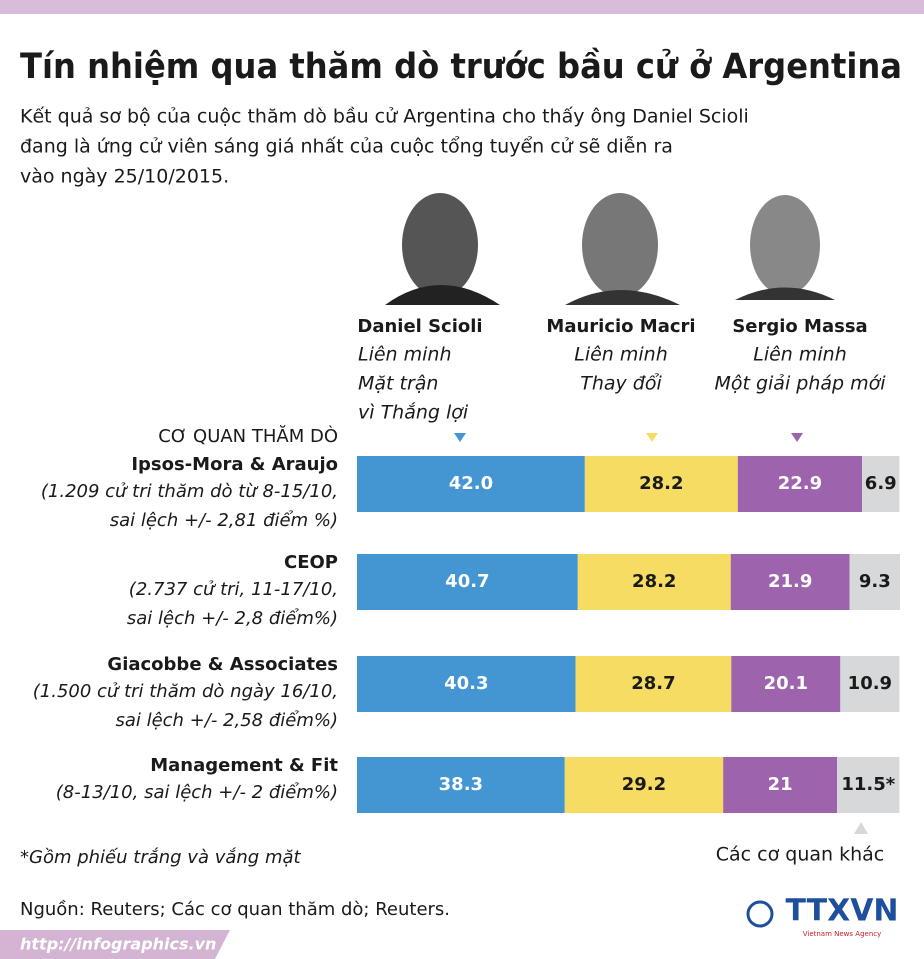  I want to click on party-label: Thay đổi, so click(621, 384).